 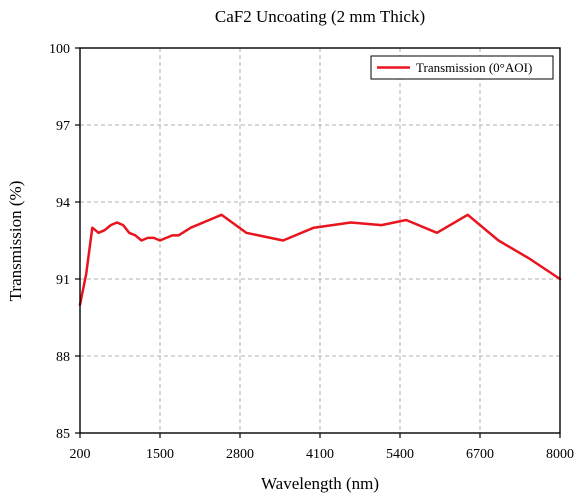 I want to click on y-tick-label: 100, so click(x=59, y=49).